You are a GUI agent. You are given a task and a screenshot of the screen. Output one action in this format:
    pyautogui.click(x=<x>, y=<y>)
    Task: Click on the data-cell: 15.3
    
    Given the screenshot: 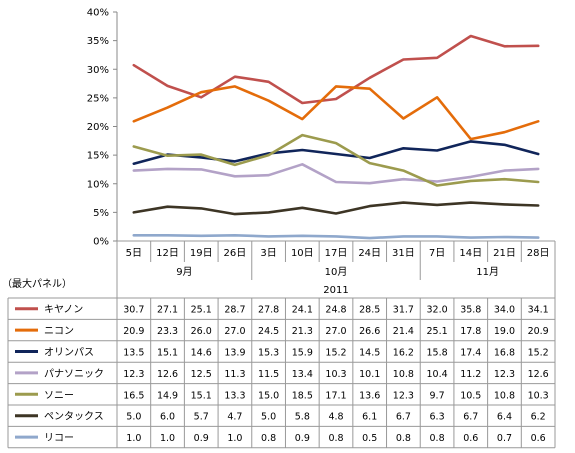 What is the action you would take?
    pyautogui.click(x=268, y=353)
    